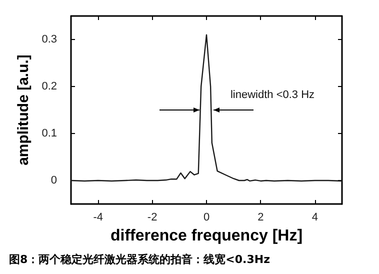  Describe the element at coordinates (206, 218) in the screenshot. I see `x-tick-label: 0` at that location.